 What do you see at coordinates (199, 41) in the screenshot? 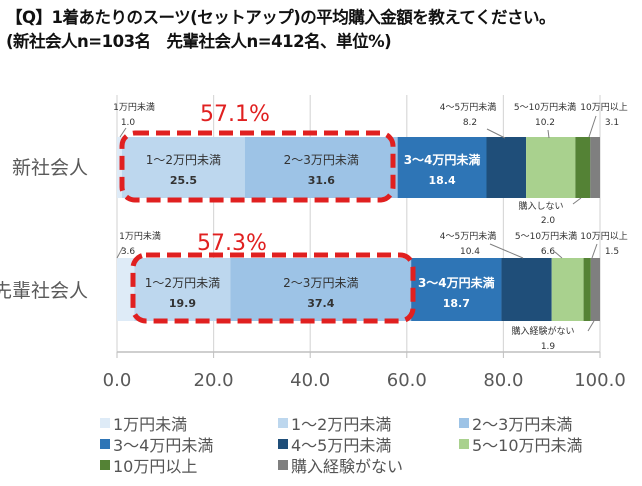
I see `chart-title-line-2: (新社会人n=103名 先輩社会人n=412名、単位%)` at bounding box center [199, 41].